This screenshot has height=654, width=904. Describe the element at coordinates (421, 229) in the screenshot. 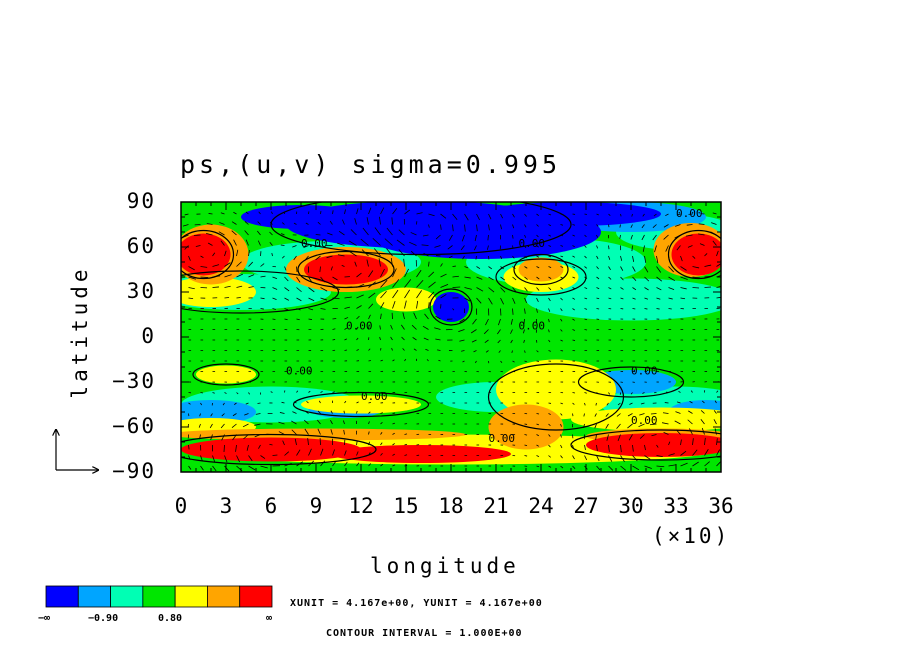

I see `contour-line` at that location.